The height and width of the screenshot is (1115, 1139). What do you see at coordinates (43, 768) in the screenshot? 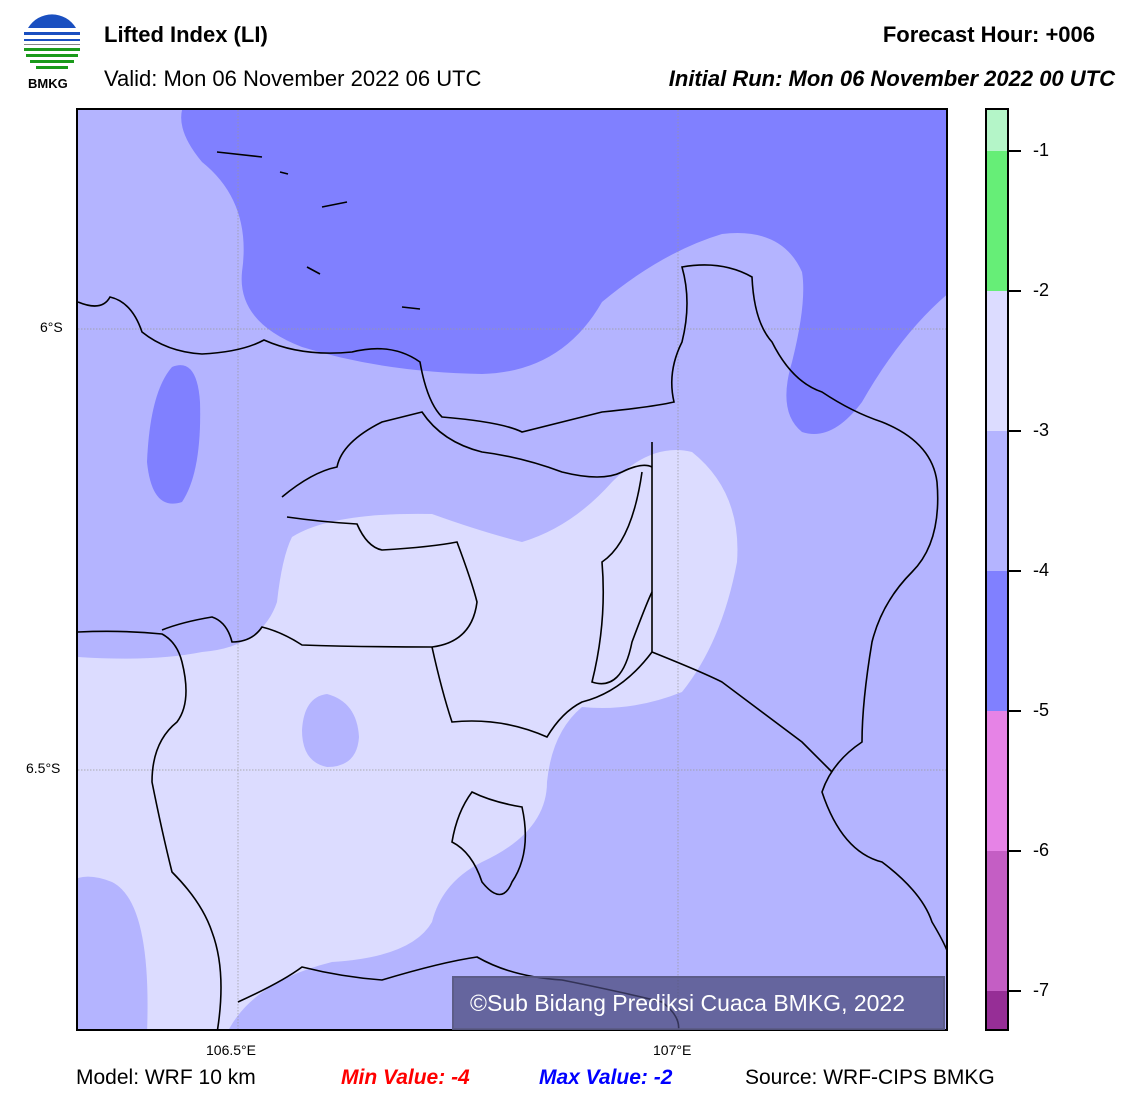
I see `lat-label: 6.5°S` at bounding box center [43, 768].